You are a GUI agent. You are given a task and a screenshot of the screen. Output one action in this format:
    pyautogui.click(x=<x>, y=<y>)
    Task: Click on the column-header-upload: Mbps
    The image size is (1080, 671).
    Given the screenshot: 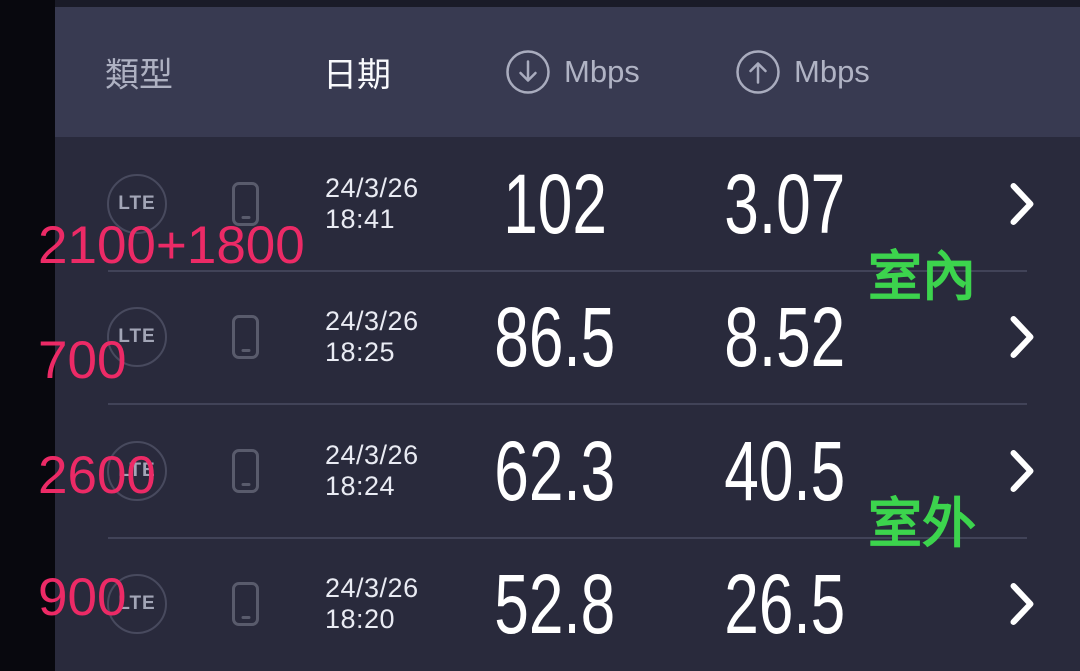 What is the action you would take?
    pyautogui.click(x=802, y=72)
    